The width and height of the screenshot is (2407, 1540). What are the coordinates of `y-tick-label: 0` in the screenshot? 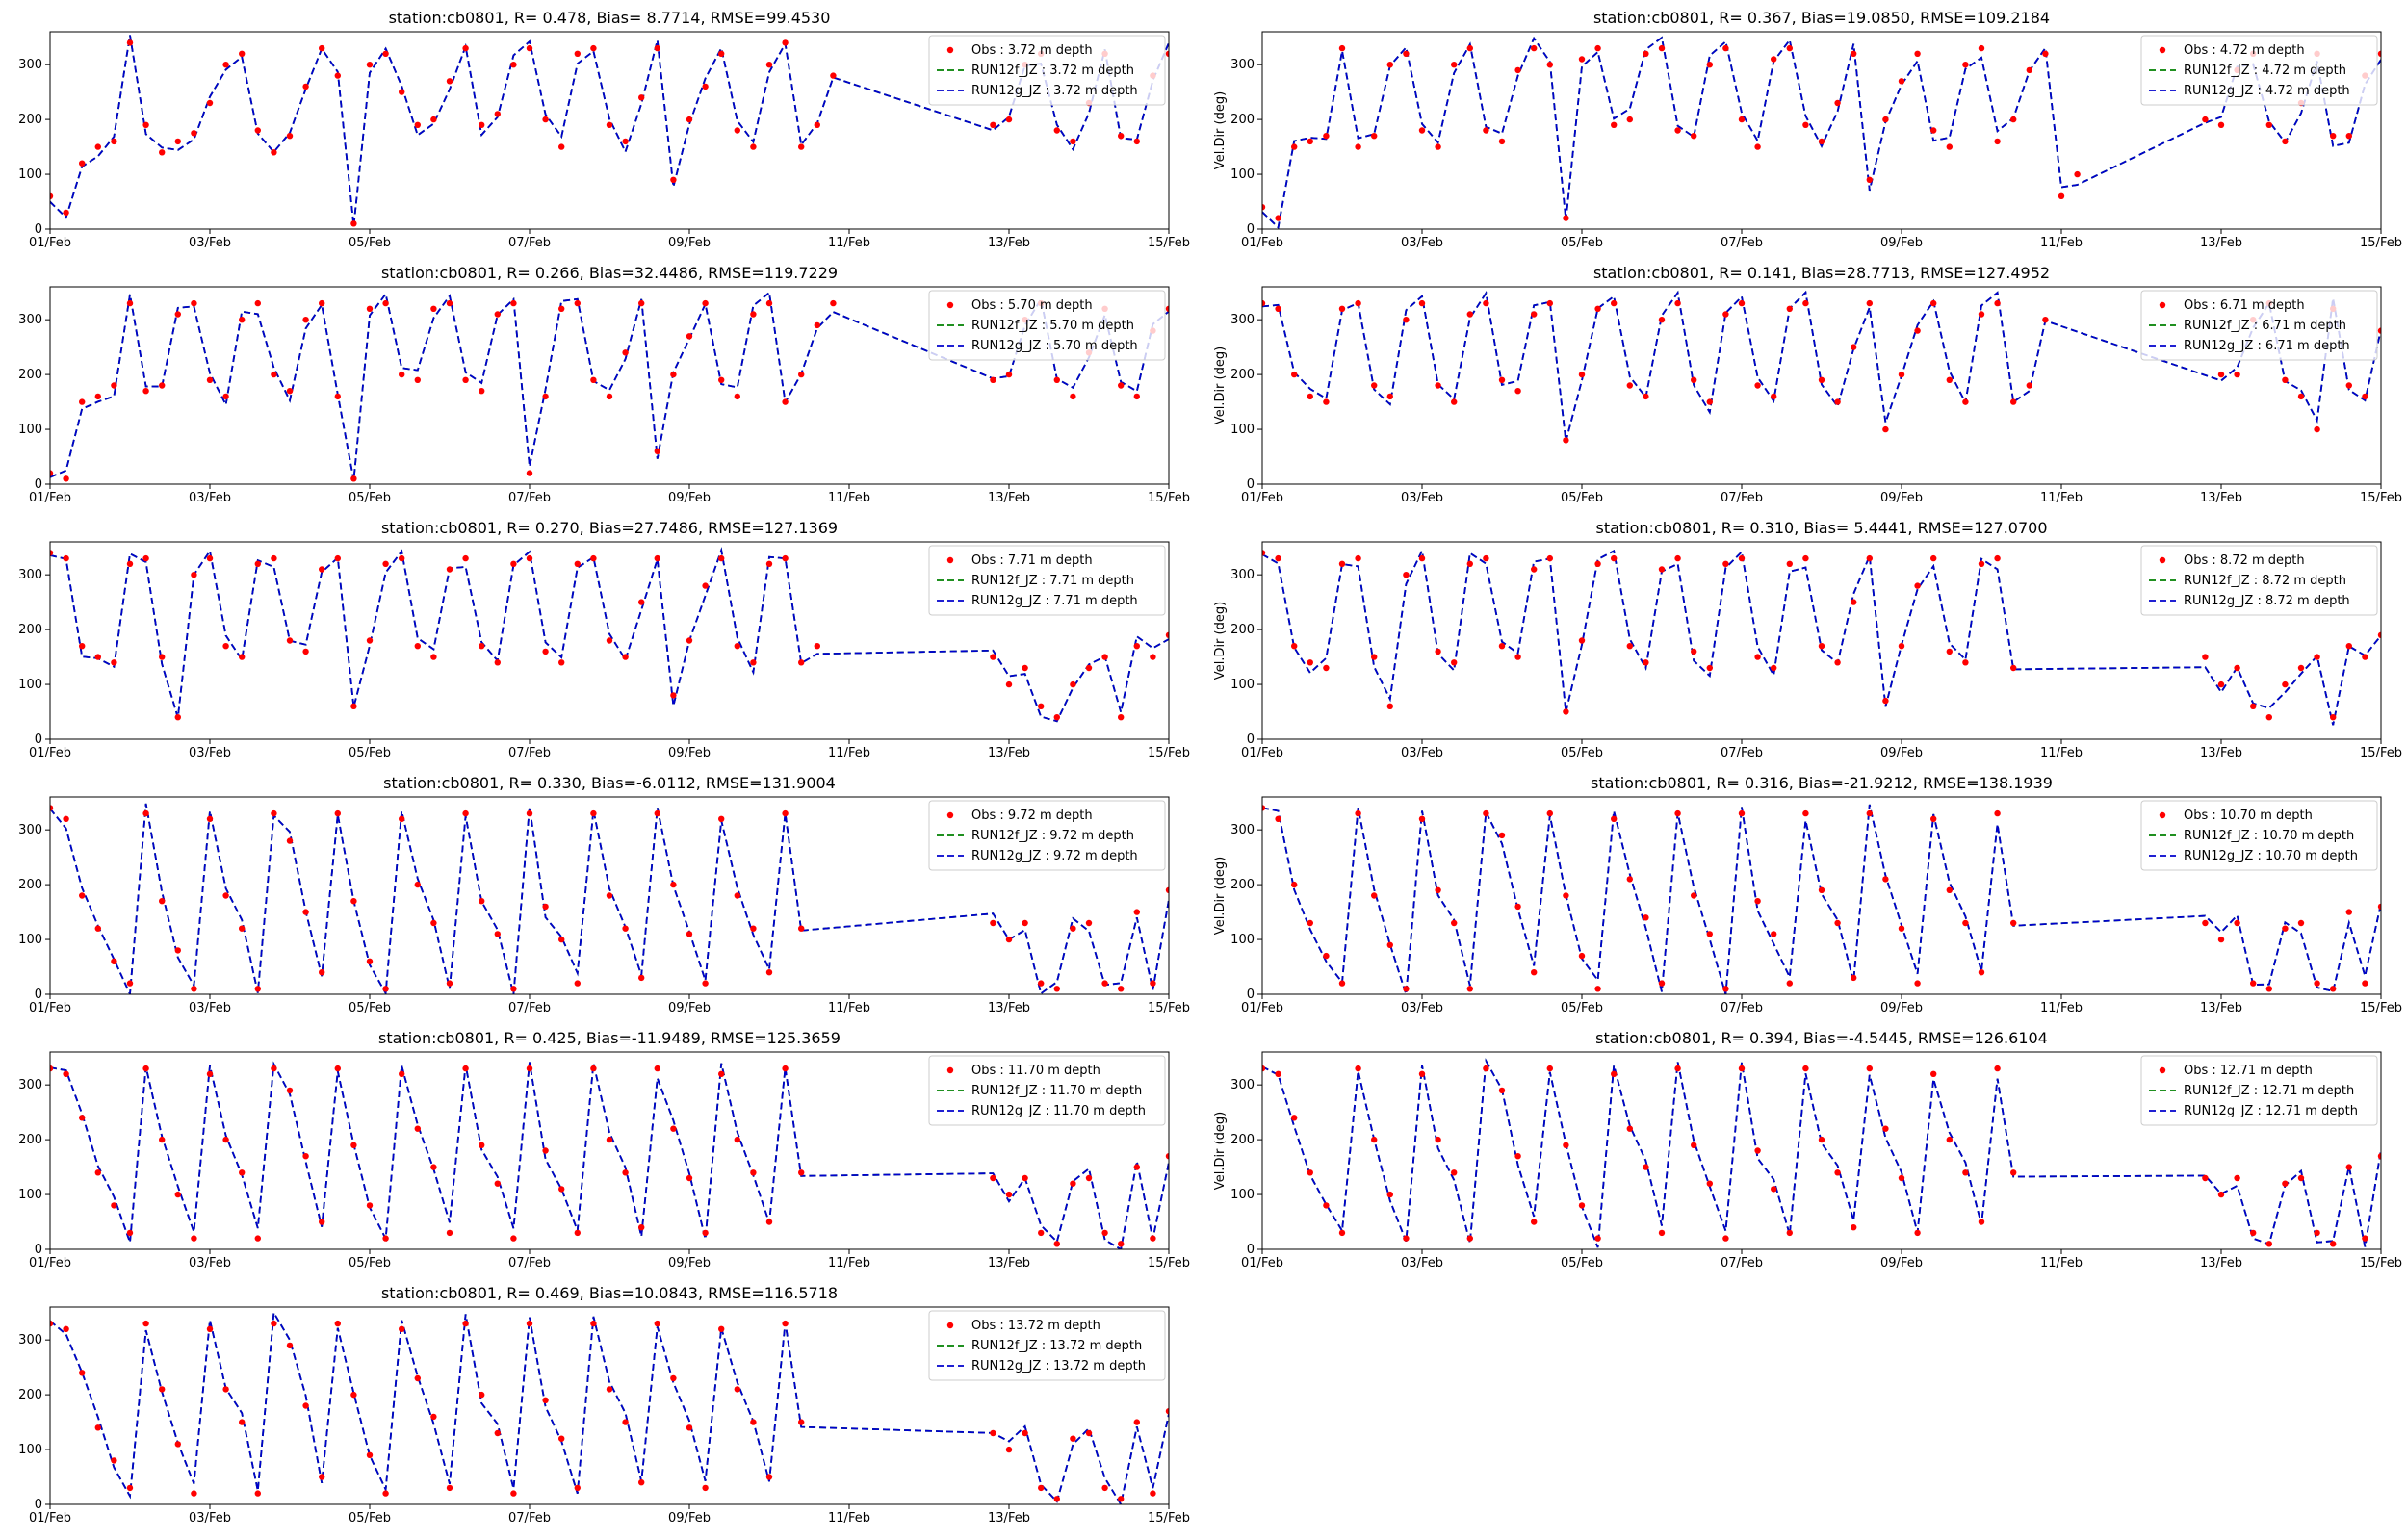 It's located at (38, 484).